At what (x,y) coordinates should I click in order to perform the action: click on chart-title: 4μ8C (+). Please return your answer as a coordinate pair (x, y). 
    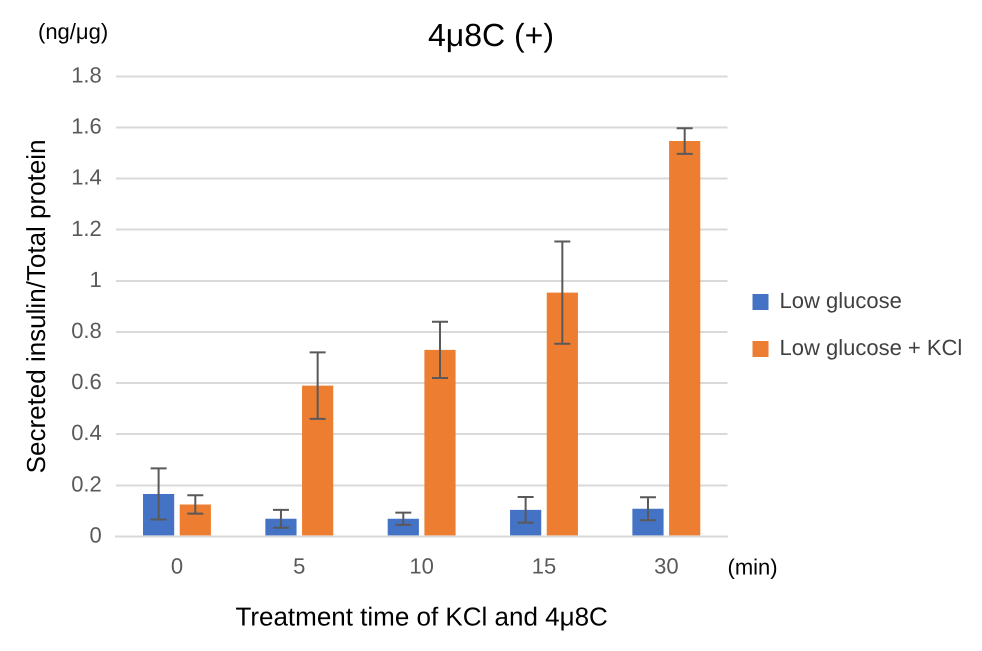
    Looking at the image, I should click on (491, 35).